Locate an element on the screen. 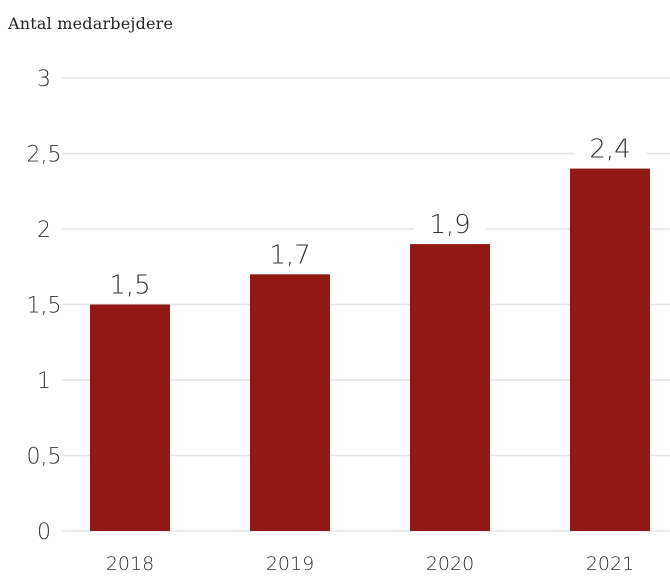 The width and height of the screenshot is (670, 580). data-label: 1,5 is located at coordinates (129, 286).